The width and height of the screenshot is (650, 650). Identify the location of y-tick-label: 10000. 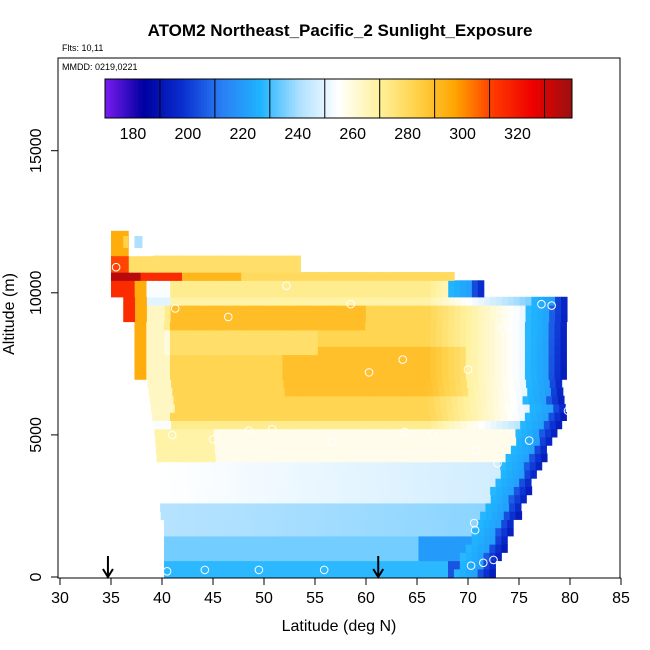
(36, 292).